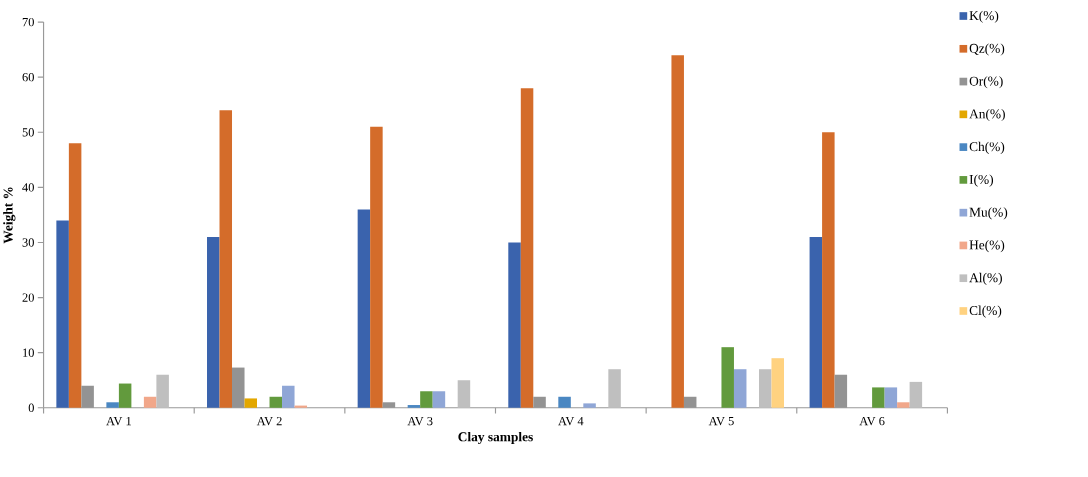 This screenshot has height=477, width=1088. I want to click on legend-label: Al(%), so click(985, 279).